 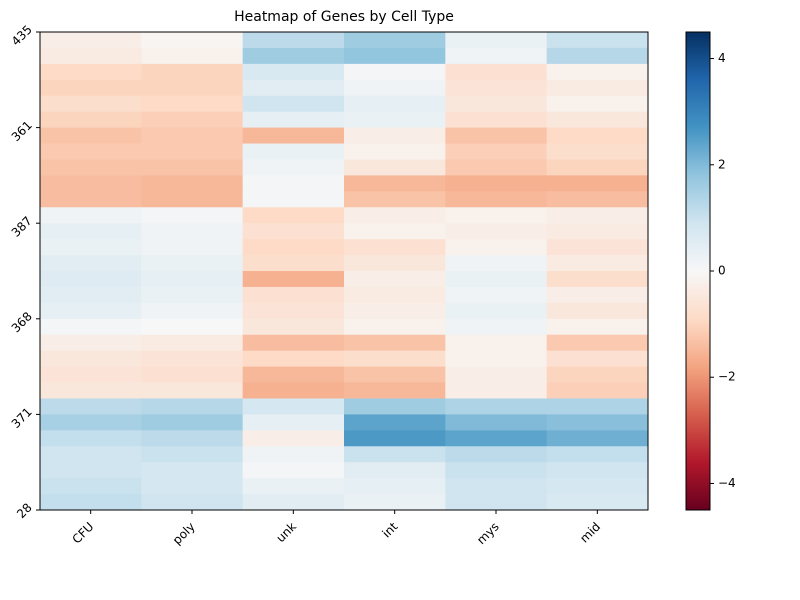 I want to click on y-tick-label: 387, so click(x=22, y=227).